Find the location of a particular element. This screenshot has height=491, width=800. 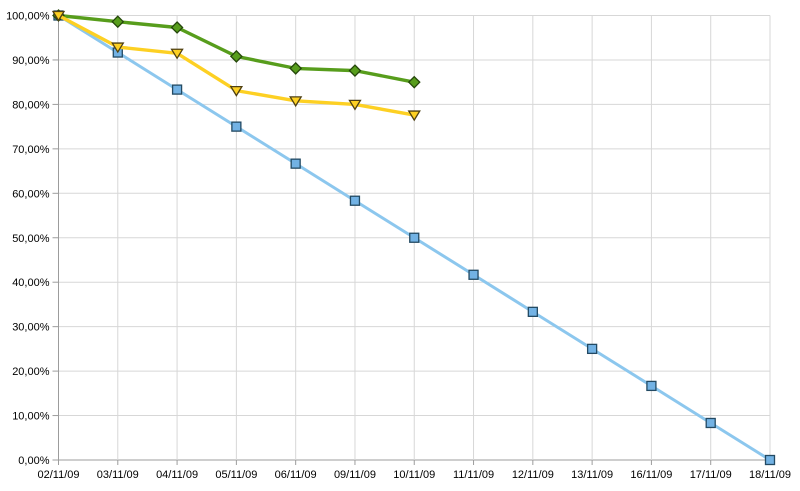

y-axis-tick-label: 100,00% is located at coordinates (28, 17).